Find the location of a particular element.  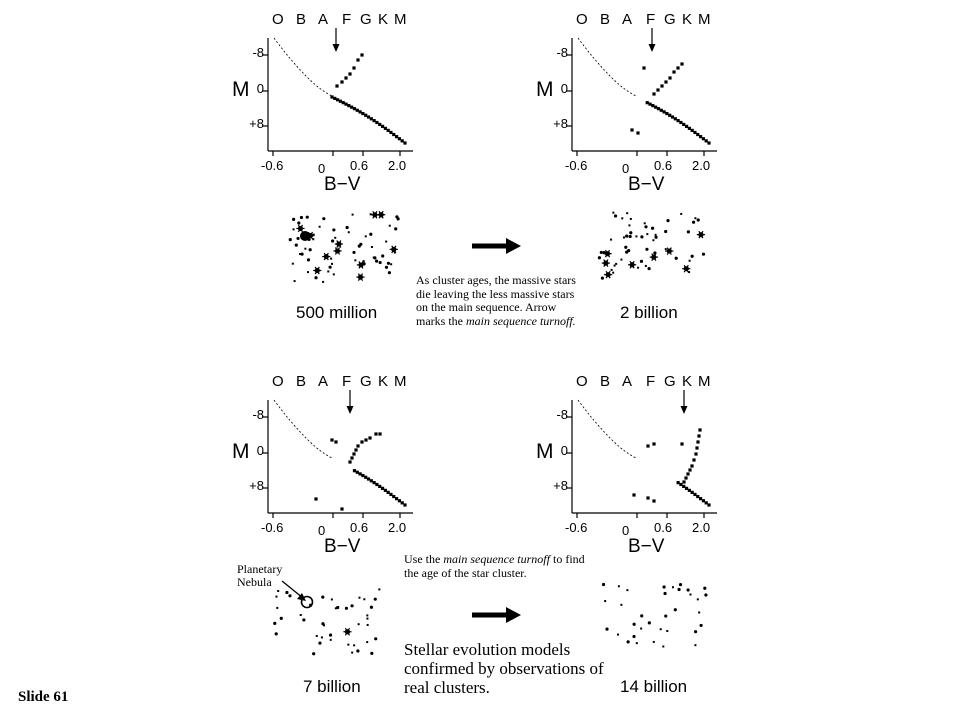

turnoff-usage-prefix: Use the is located at coordinates (424, 559).